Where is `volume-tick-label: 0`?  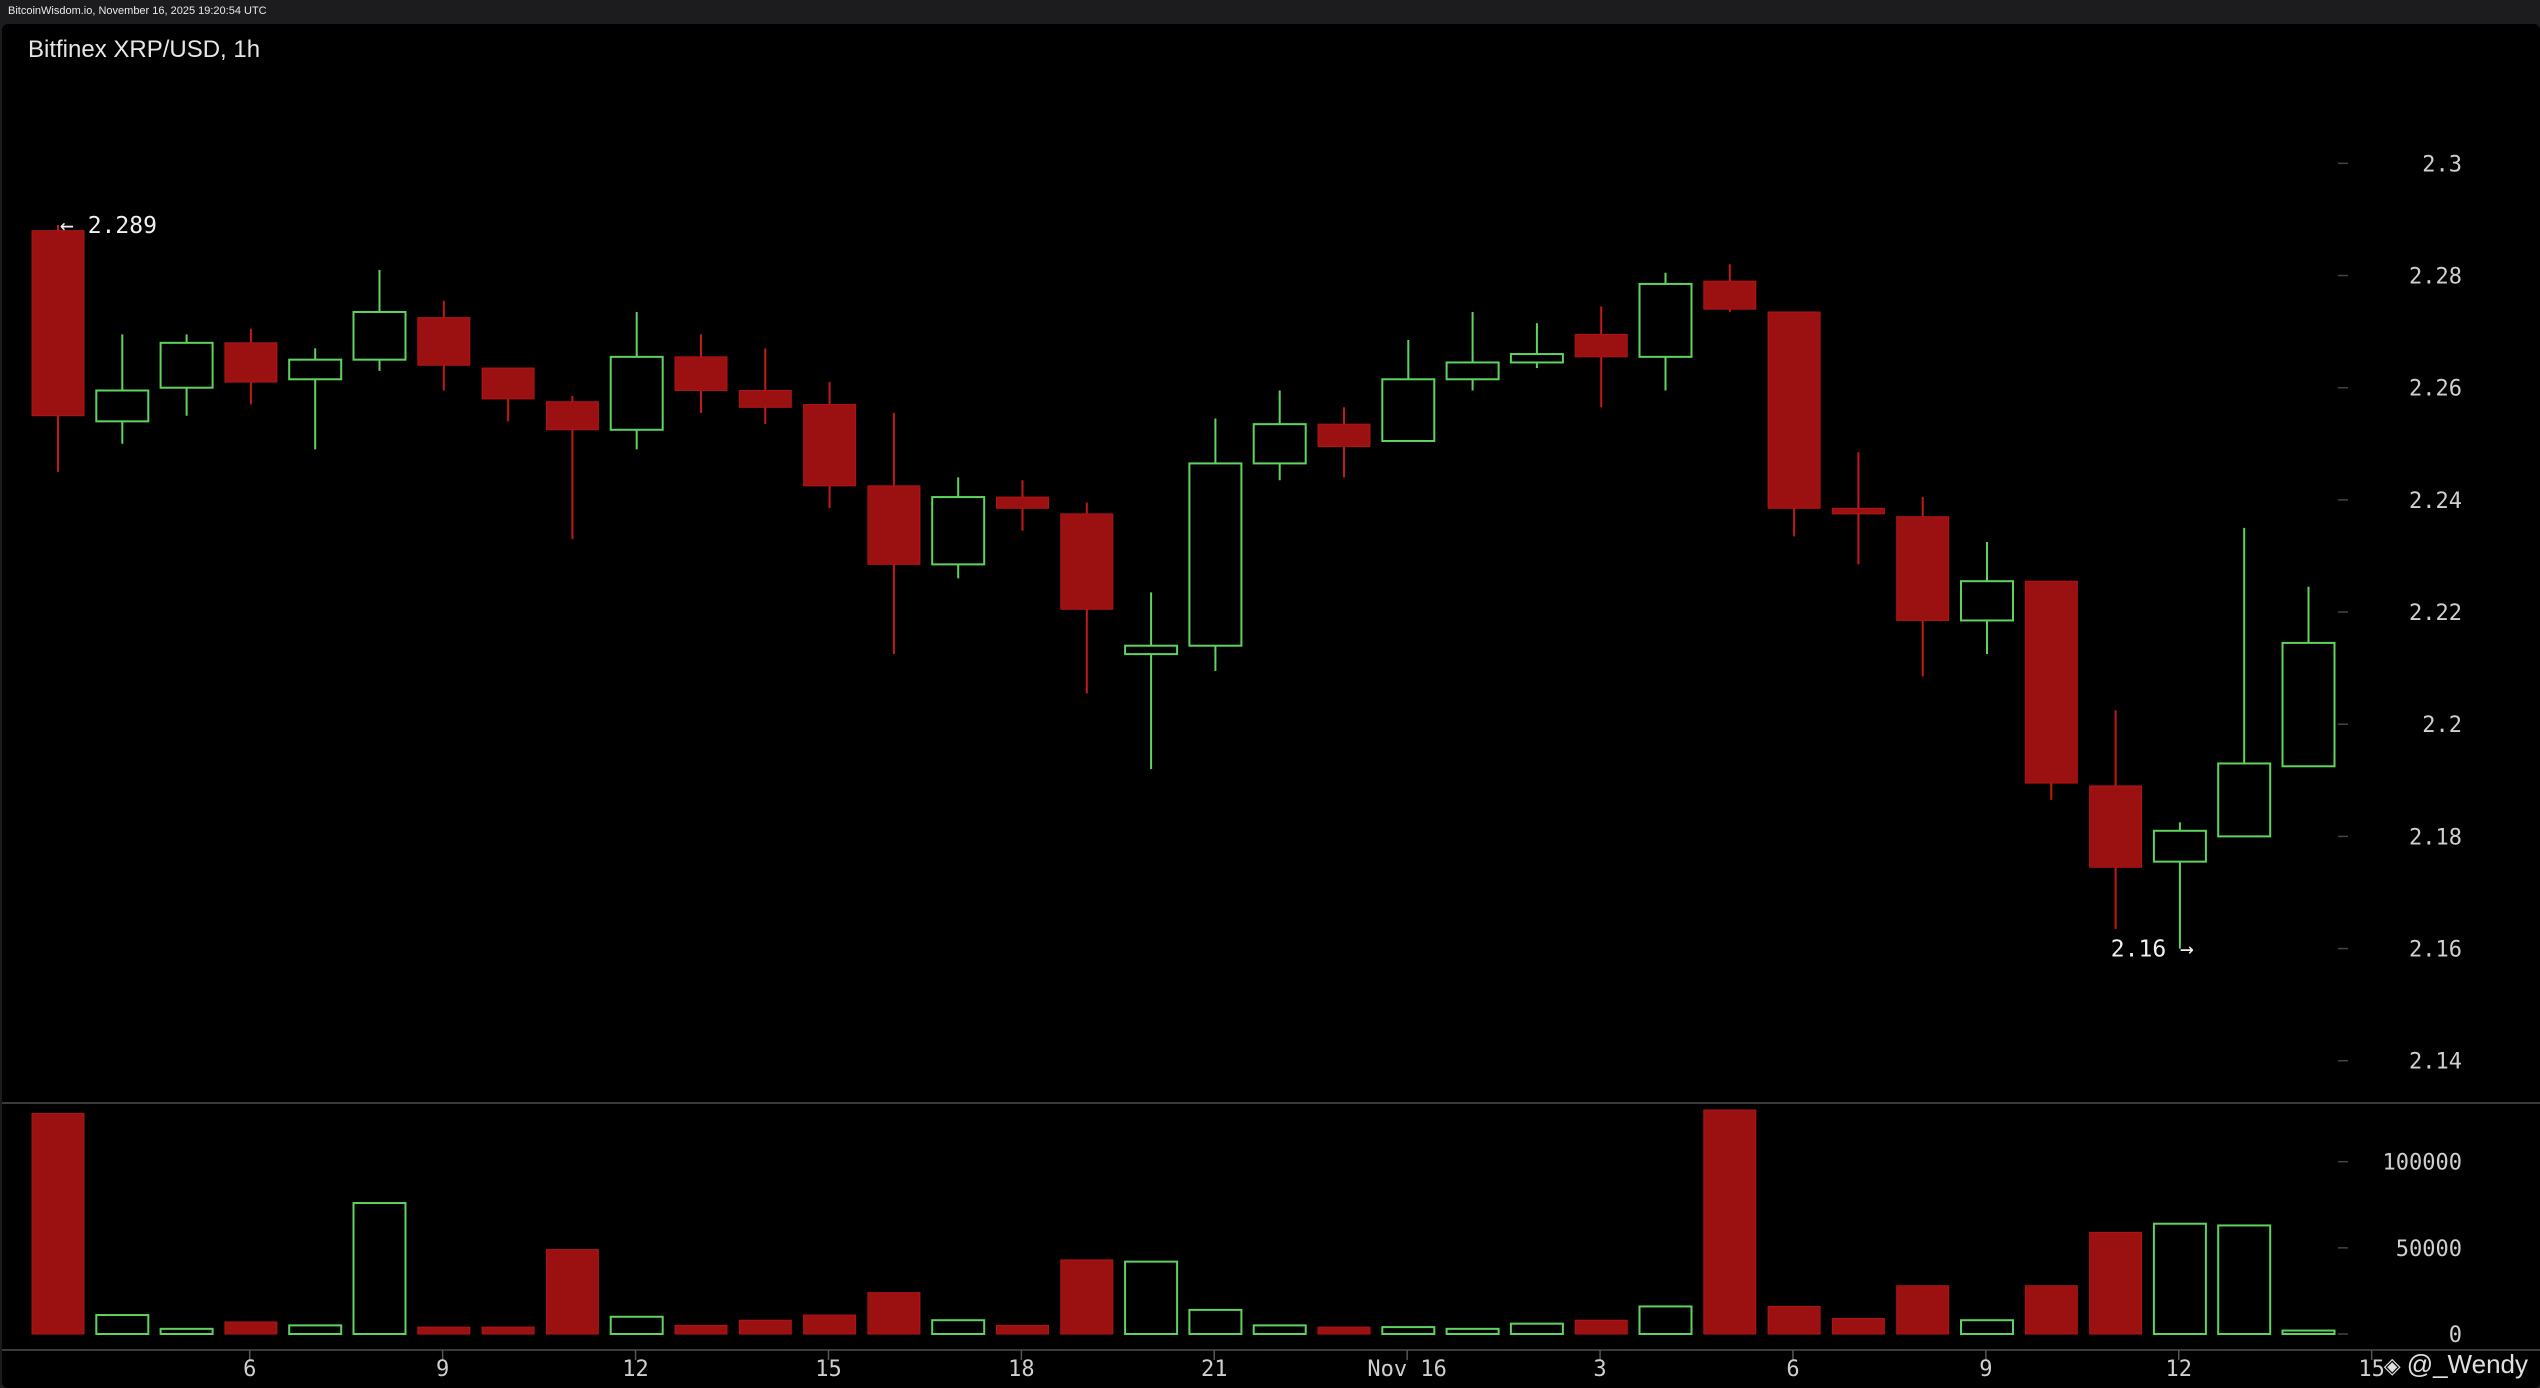 volume-tick-label: 0 is located at coordinates (2455, 1335).